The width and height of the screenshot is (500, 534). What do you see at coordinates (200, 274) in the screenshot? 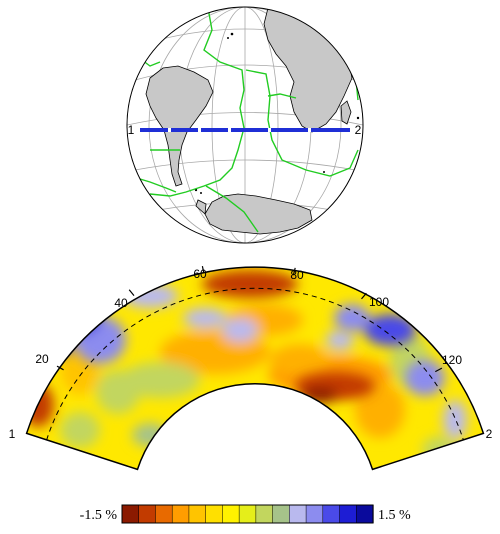
I see `angle-tick-label-60: 60` at bounding box center [200, 274].